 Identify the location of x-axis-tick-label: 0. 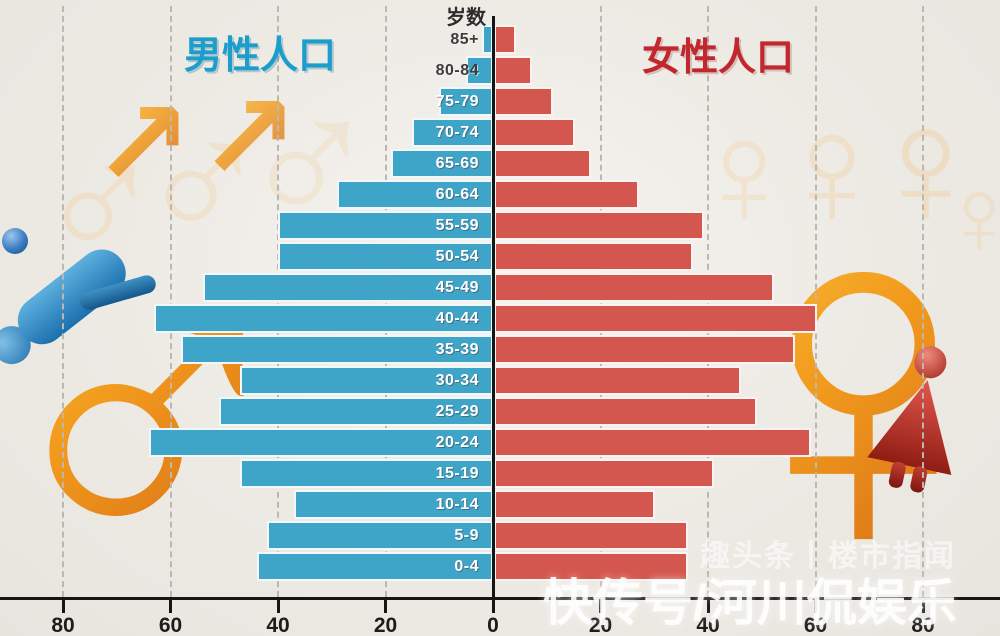
(493, 625).